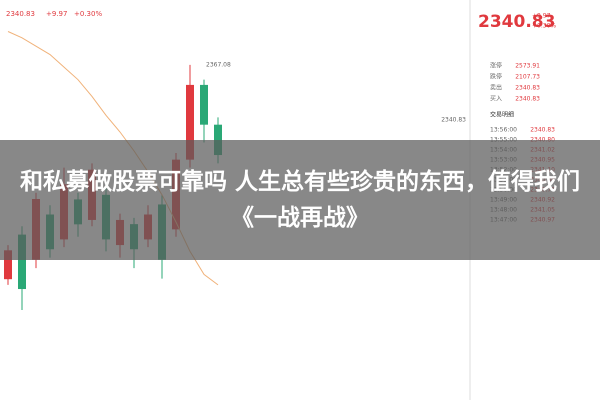  What do you see at coordinates (503, 130) in the screenshot?
I see `trade-time: 13:56:00` at bounding box center [503, 130].